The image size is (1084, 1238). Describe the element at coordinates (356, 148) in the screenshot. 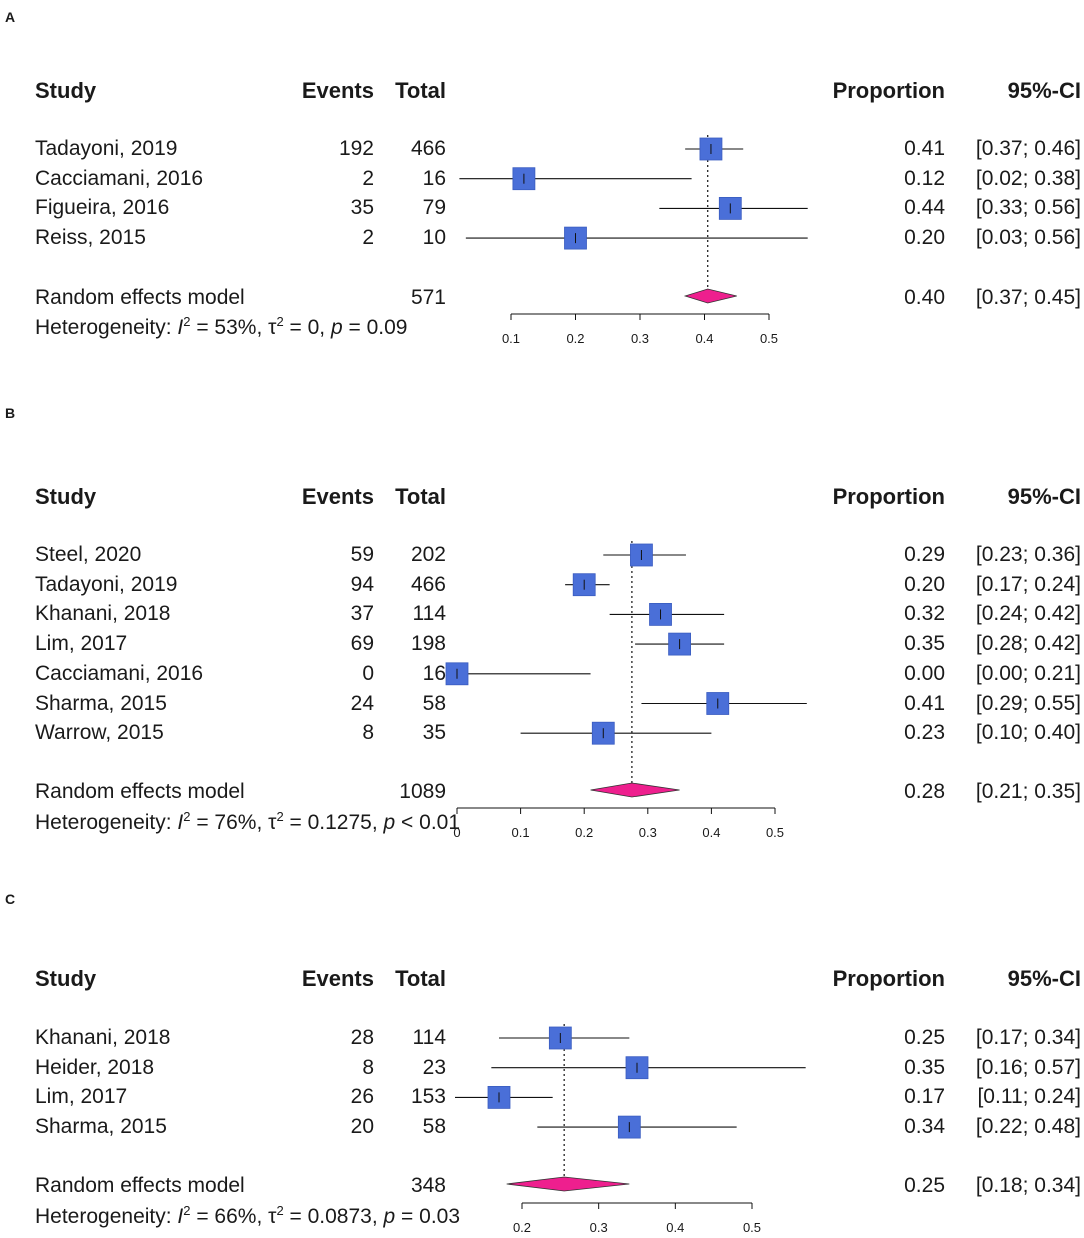

I see `study-events: 192` at that location.